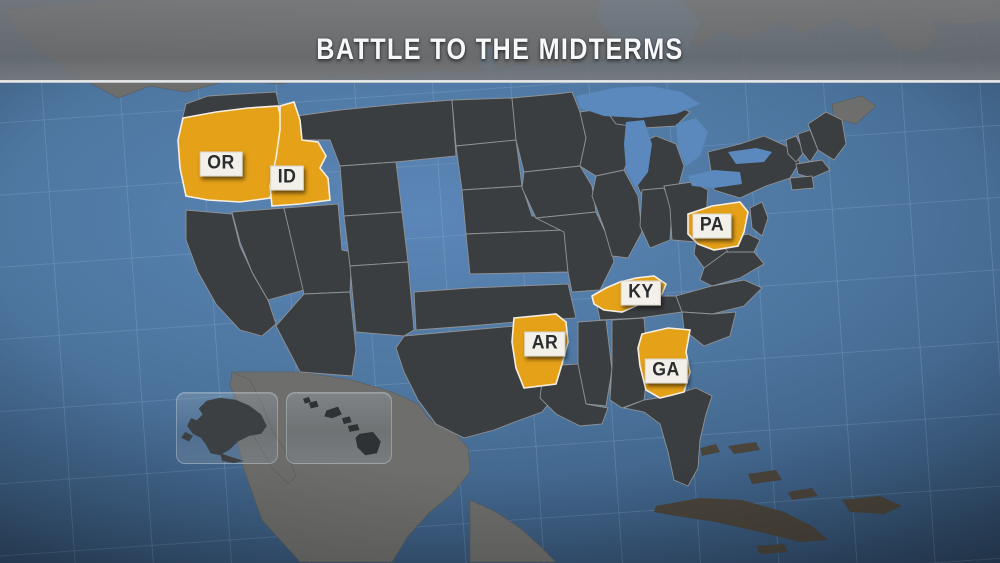 The image size is (1000, 563). What do you see at coordinates (221, 164) in the screenshot?
I see `state-label-or: OR` at bounding box center [221, 164].